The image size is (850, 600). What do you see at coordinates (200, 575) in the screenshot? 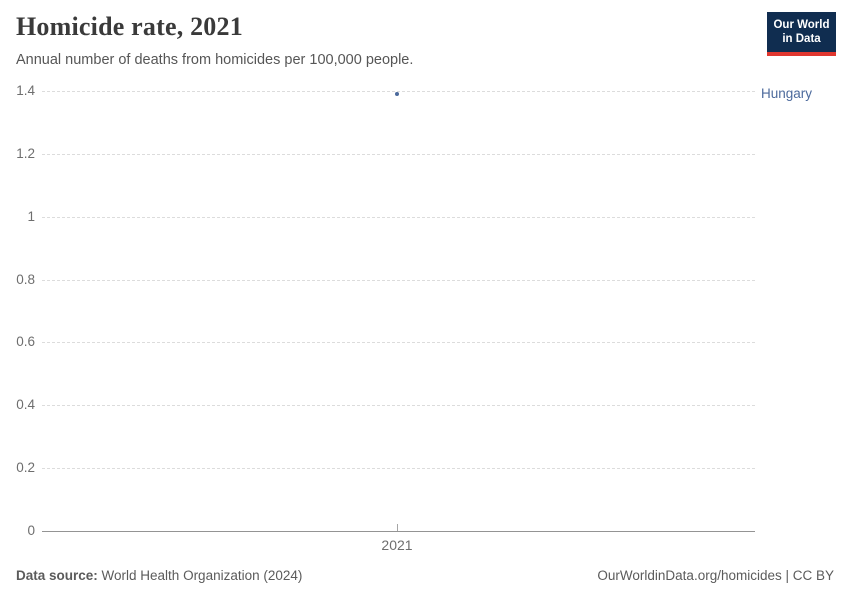
I see `data-source-value: World Health Organization (2024)` at bounding box center [200, 575].